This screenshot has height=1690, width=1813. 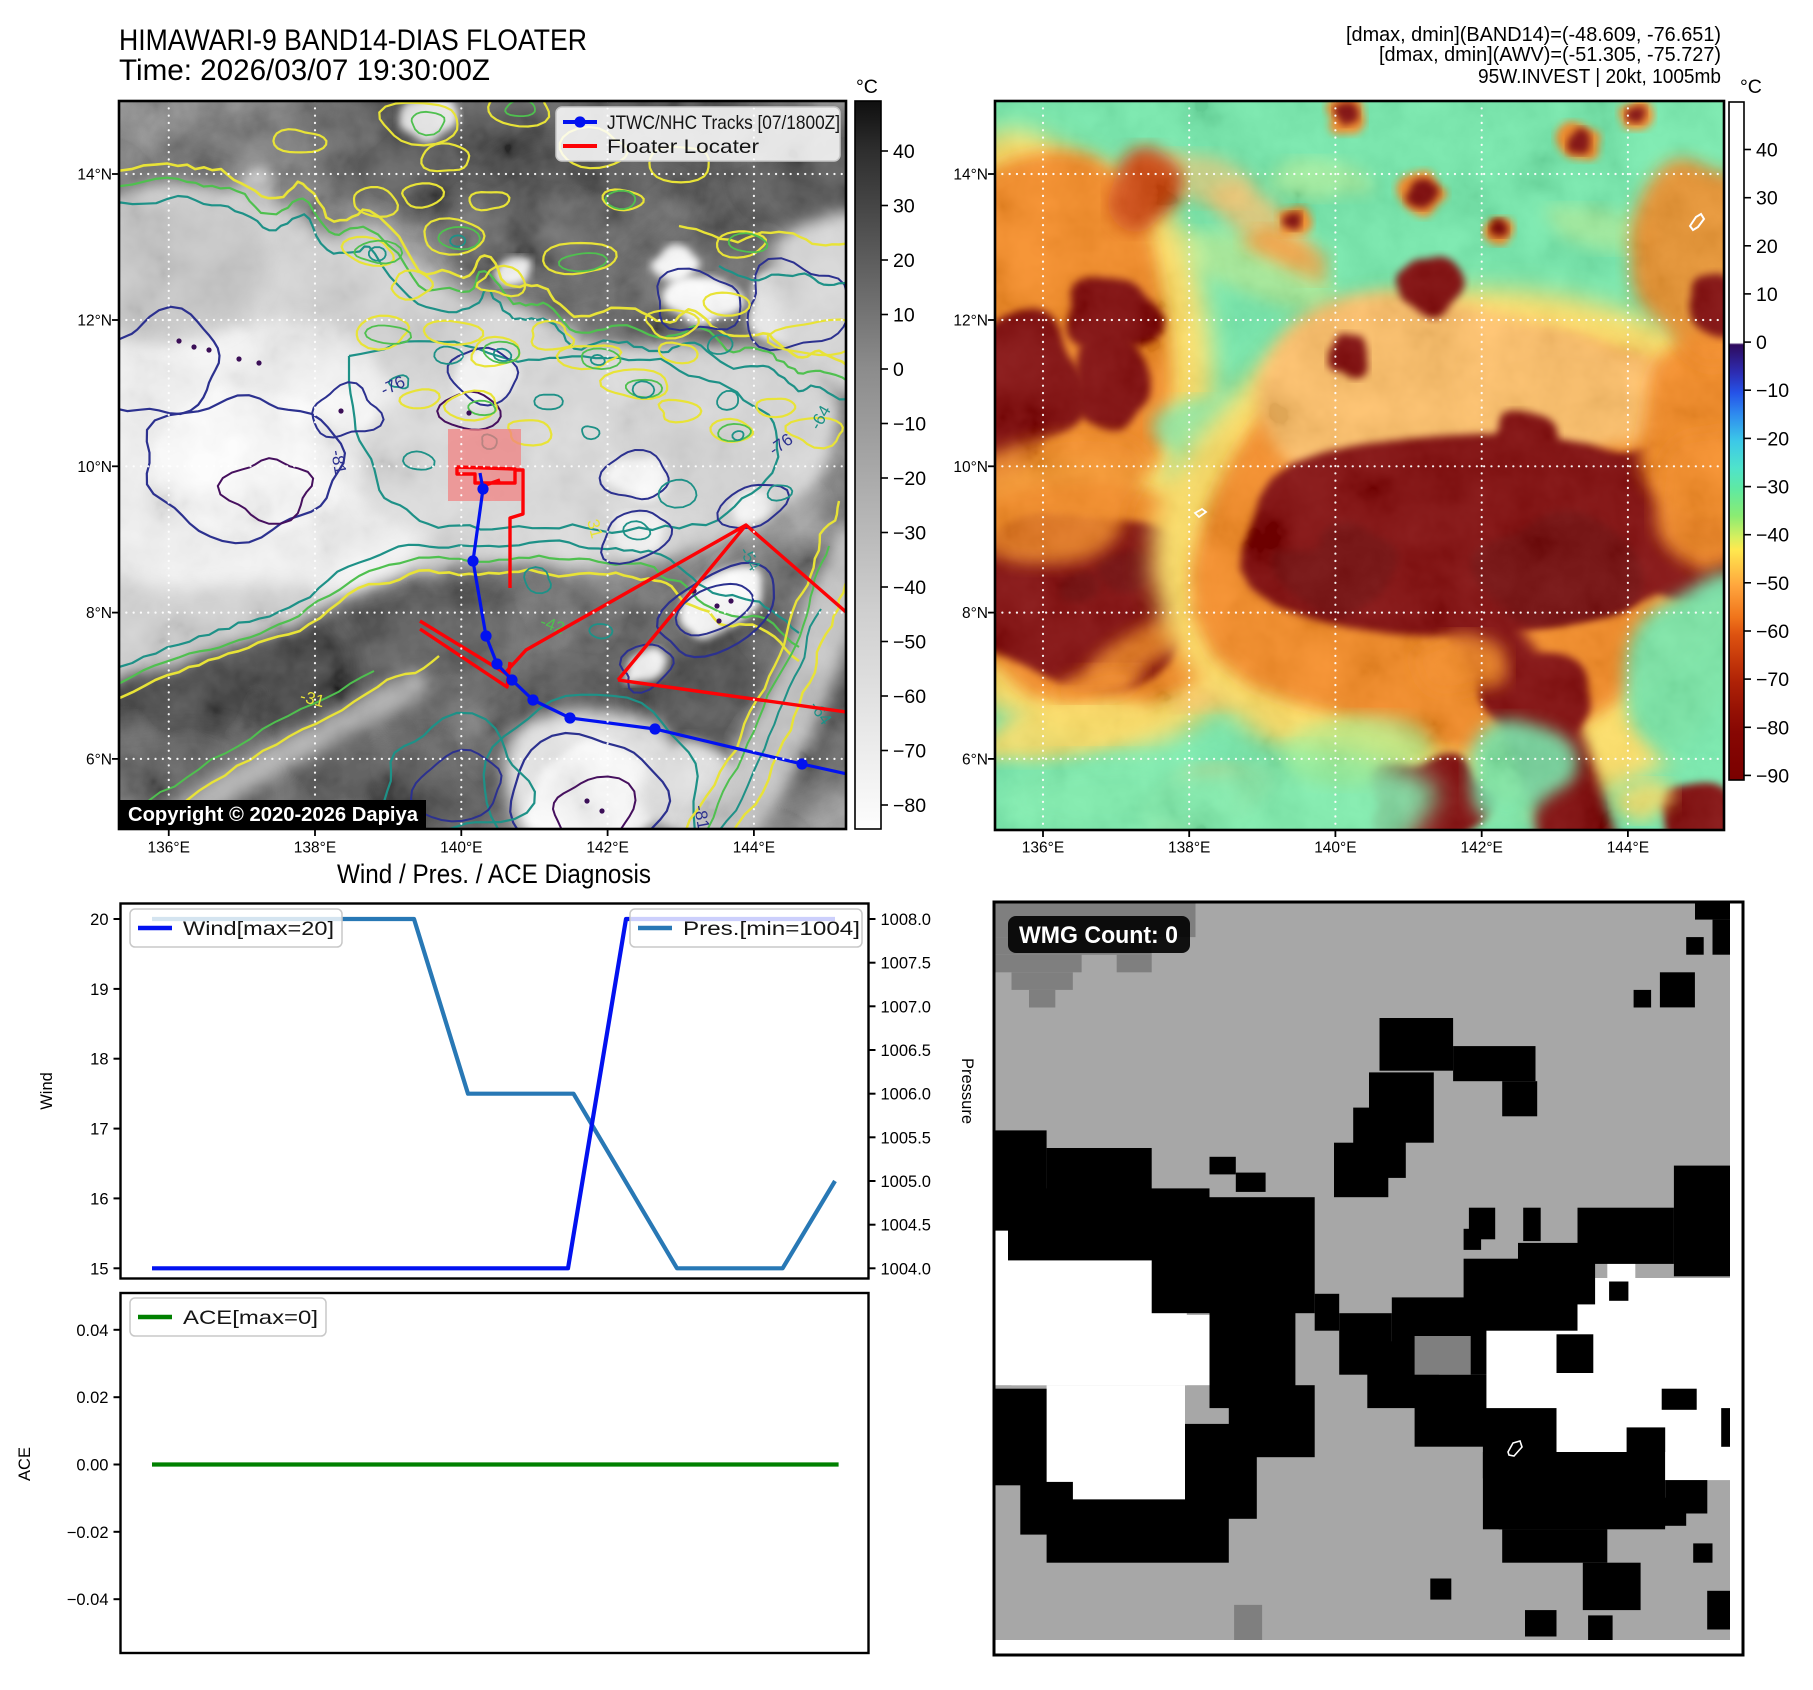 What do you see at coordinates (88, 1600) in the screenshot?
I see `svg-text: −0.04` at bounding box center [88, 1600].